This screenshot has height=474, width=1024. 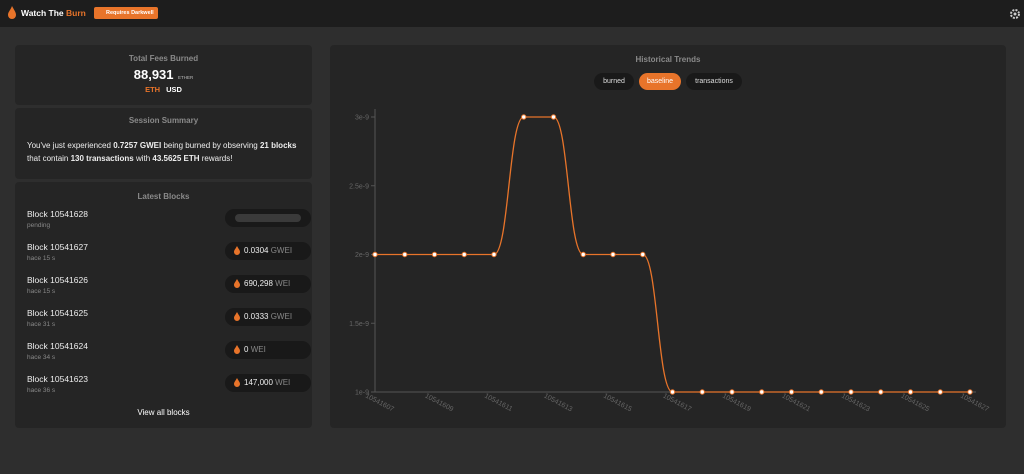 I want to click on fee-pill: 147,000 WEI, so click(x=268, y=383).